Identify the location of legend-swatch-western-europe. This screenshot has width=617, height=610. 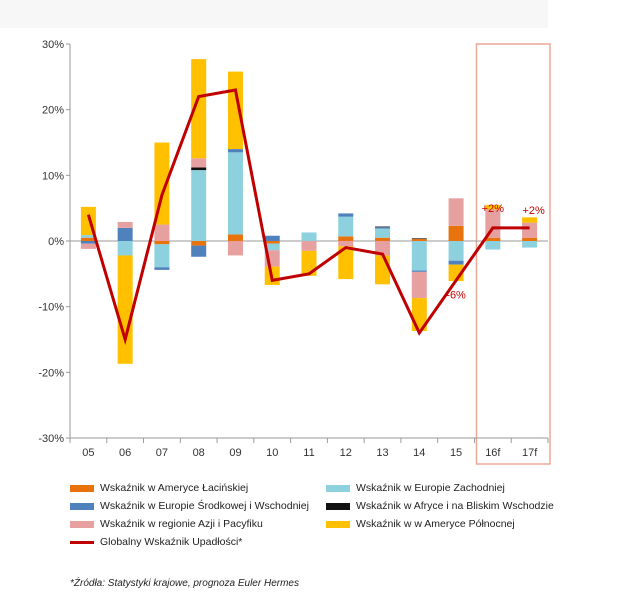
(338, 488).